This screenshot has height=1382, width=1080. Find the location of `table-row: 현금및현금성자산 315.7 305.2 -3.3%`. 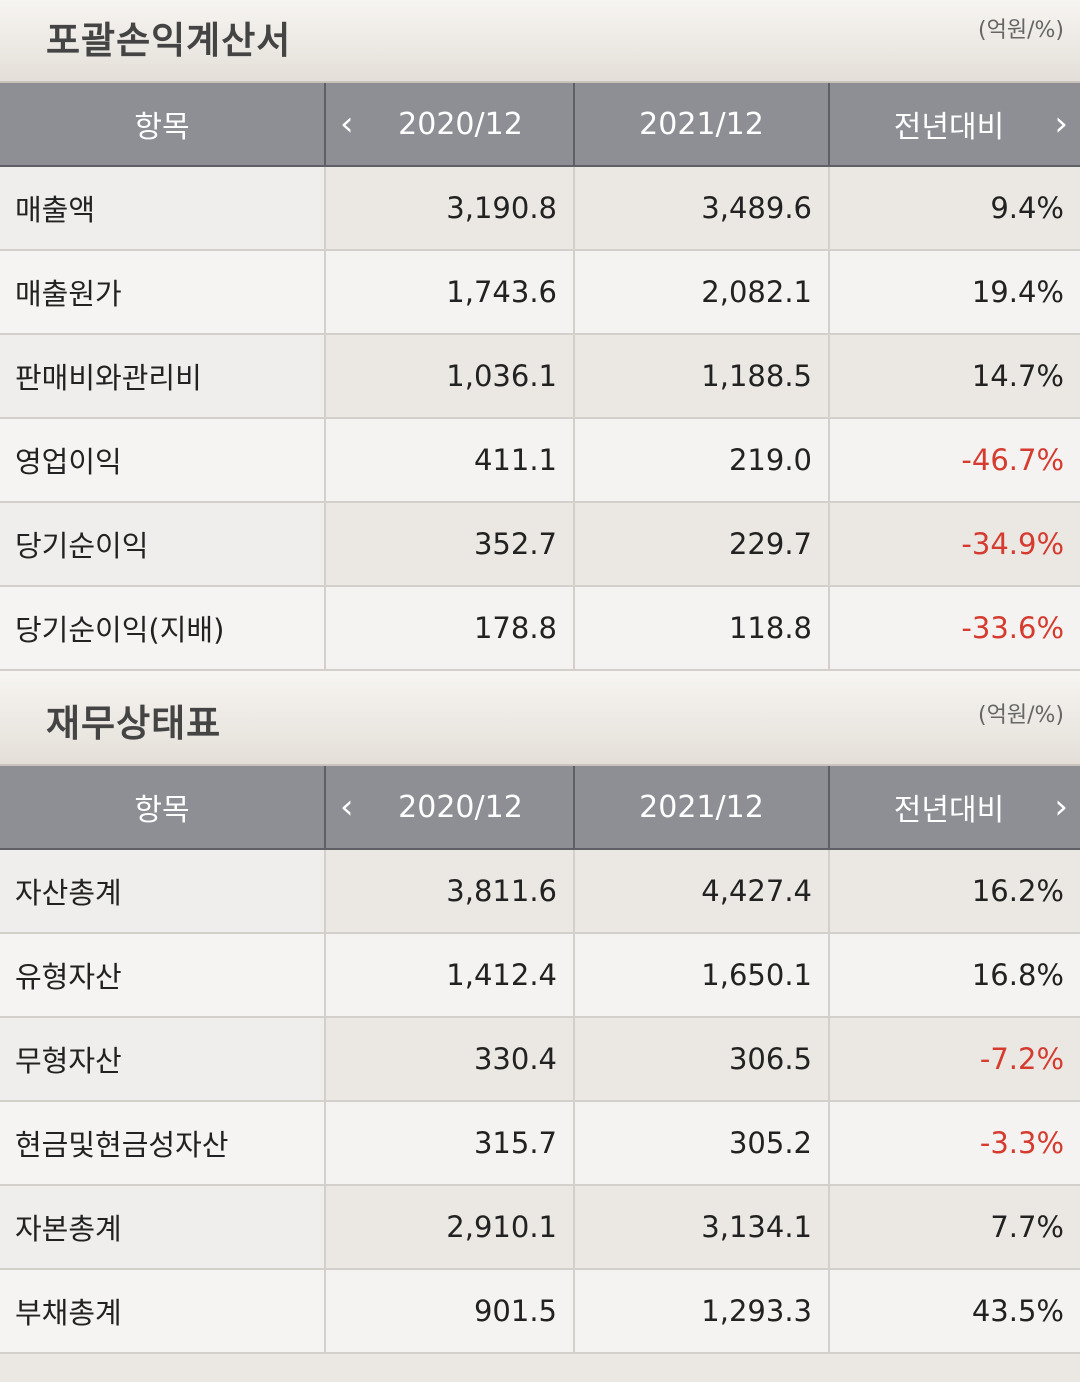

table-row: 현금및현금성자산 315.7 305.2 -3.3% is located at coordinates (540, 1143).